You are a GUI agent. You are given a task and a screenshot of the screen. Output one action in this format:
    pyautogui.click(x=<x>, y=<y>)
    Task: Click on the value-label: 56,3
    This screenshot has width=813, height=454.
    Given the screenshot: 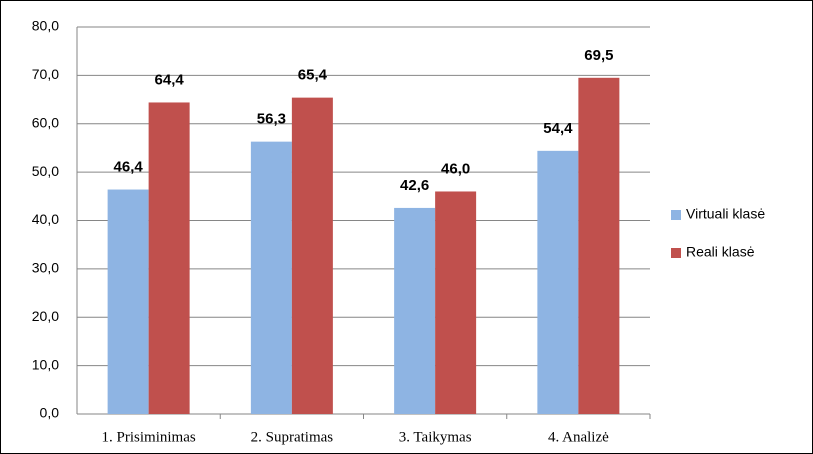 What is the action you would take?
    pyautogui.click(x=271, y=119)
    